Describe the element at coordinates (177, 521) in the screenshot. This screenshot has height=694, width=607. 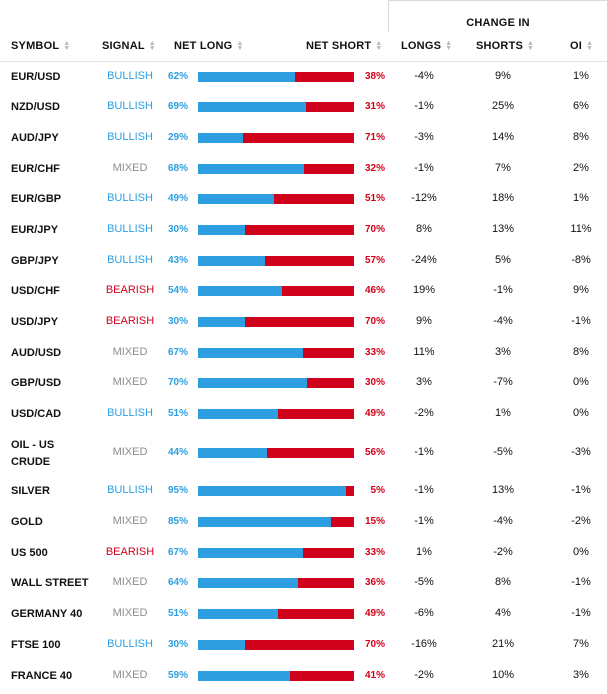
I see `net-long-percent: 85%` at that location.